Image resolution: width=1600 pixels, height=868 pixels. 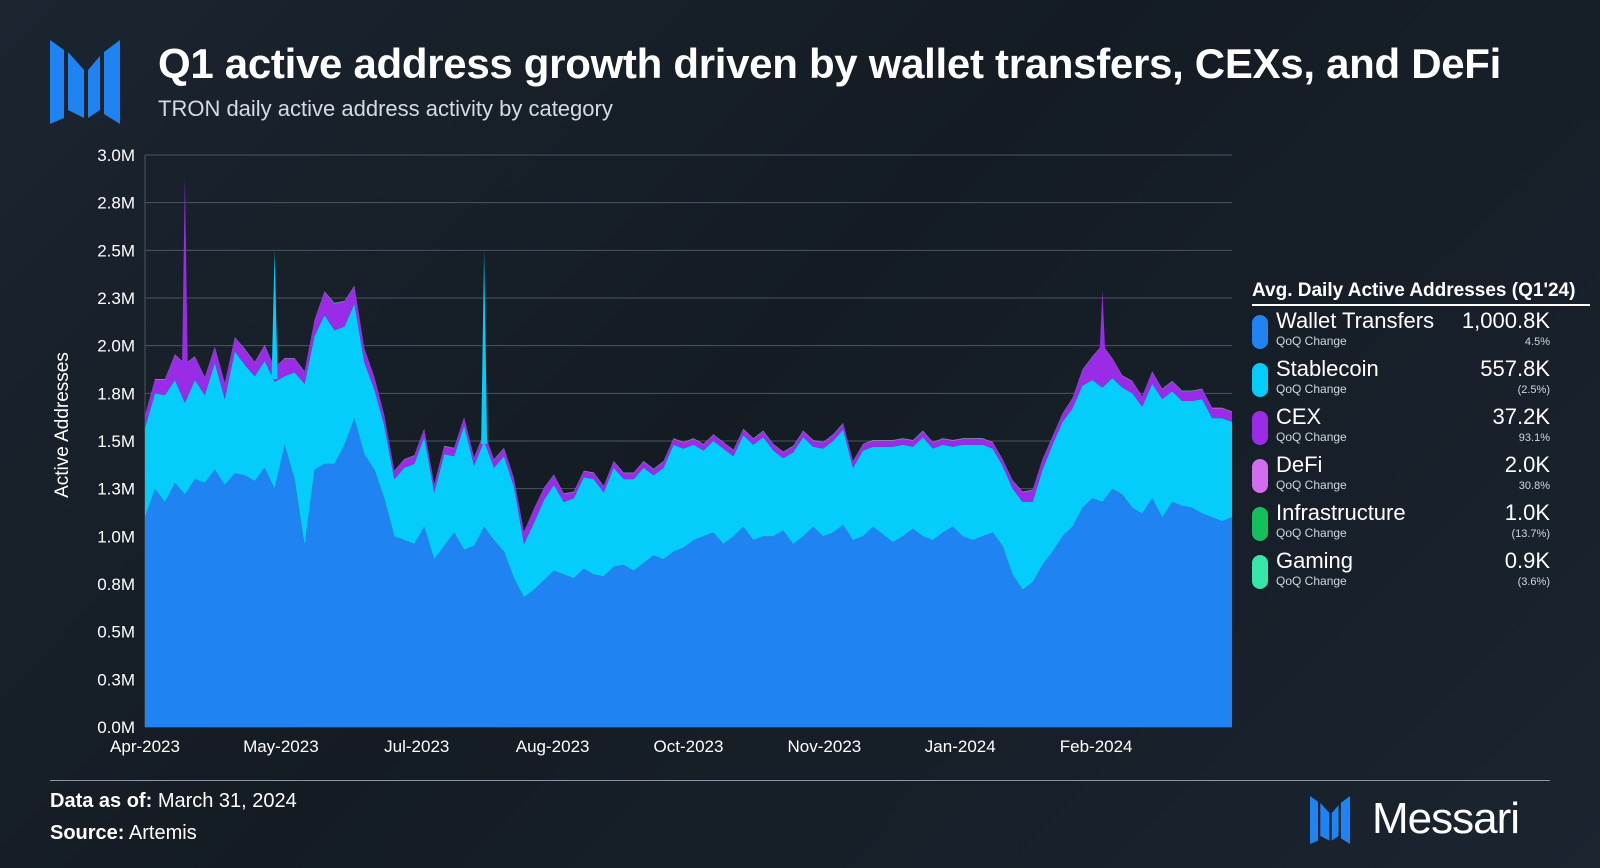 I want to click on x-tick-label: Jan-2024, so click(x=960, y=746).